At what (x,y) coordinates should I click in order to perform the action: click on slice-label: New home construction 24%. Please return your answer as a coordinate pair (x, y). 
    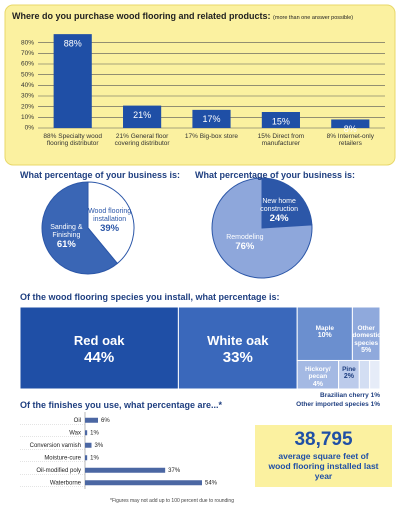
    Looking at the image, I should click on (279, 211).